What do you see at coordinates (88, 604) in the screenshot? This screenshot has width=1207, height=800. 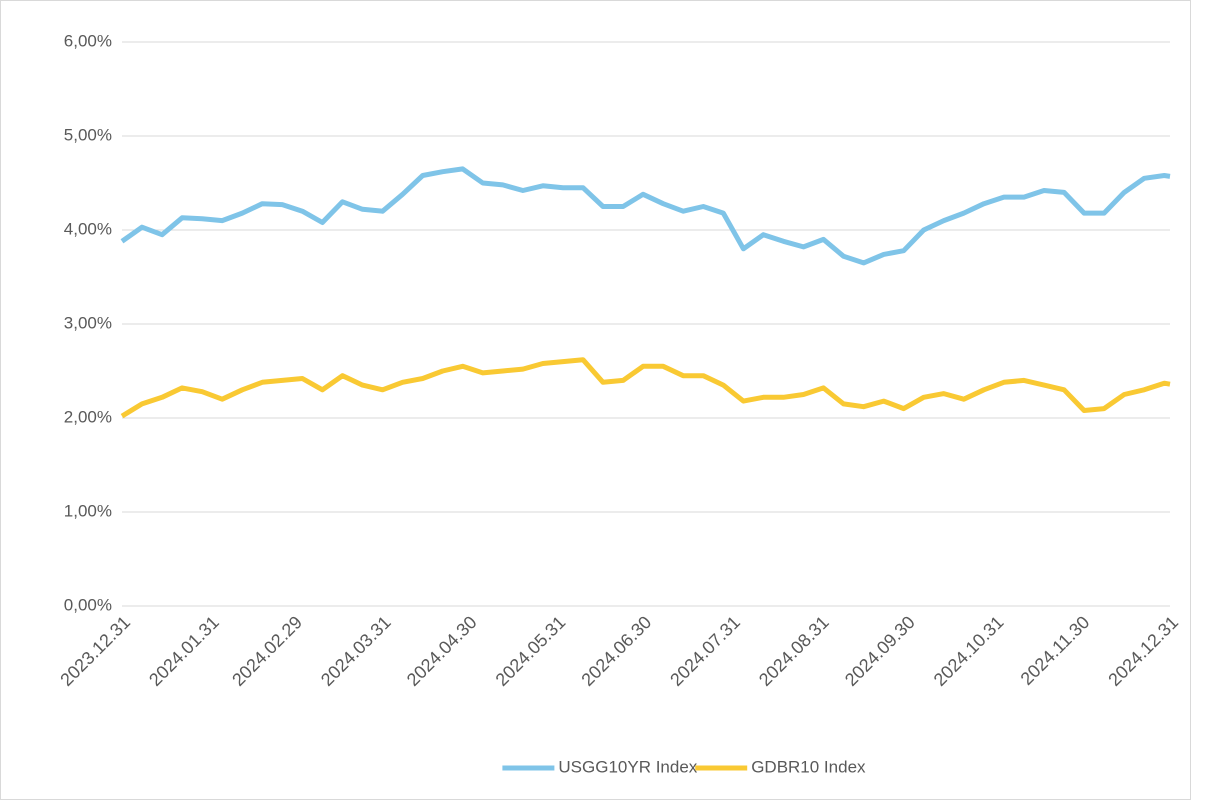 I see `y-tick-label: 0,00%` at bounding box center [88, 604].